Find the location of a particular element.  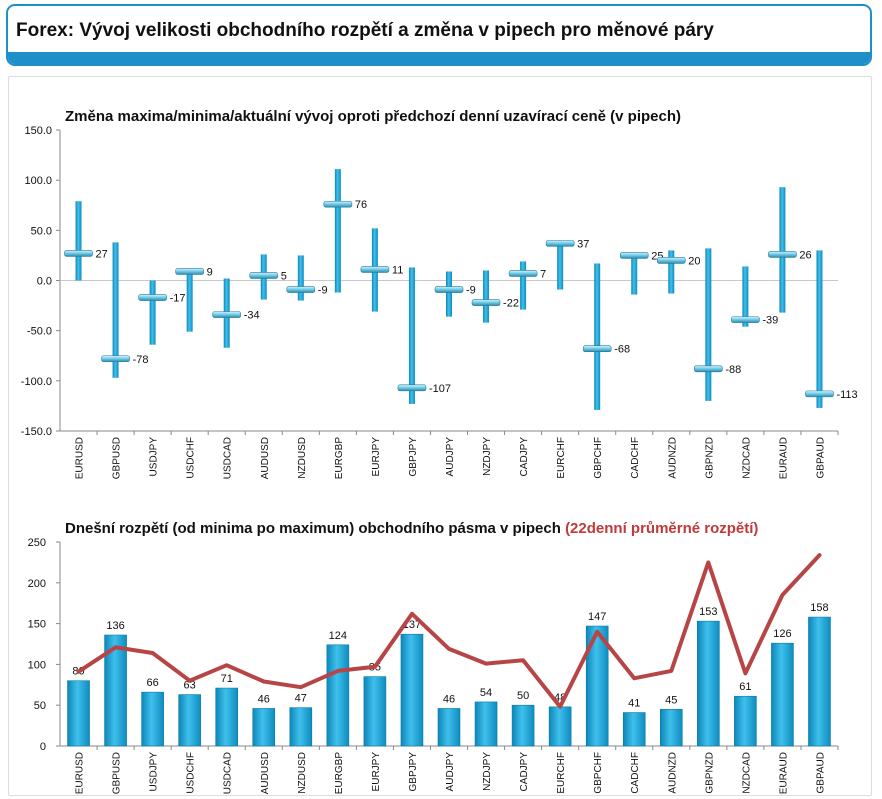

bar-value-label: 136 is located at coordinates (115, 626).